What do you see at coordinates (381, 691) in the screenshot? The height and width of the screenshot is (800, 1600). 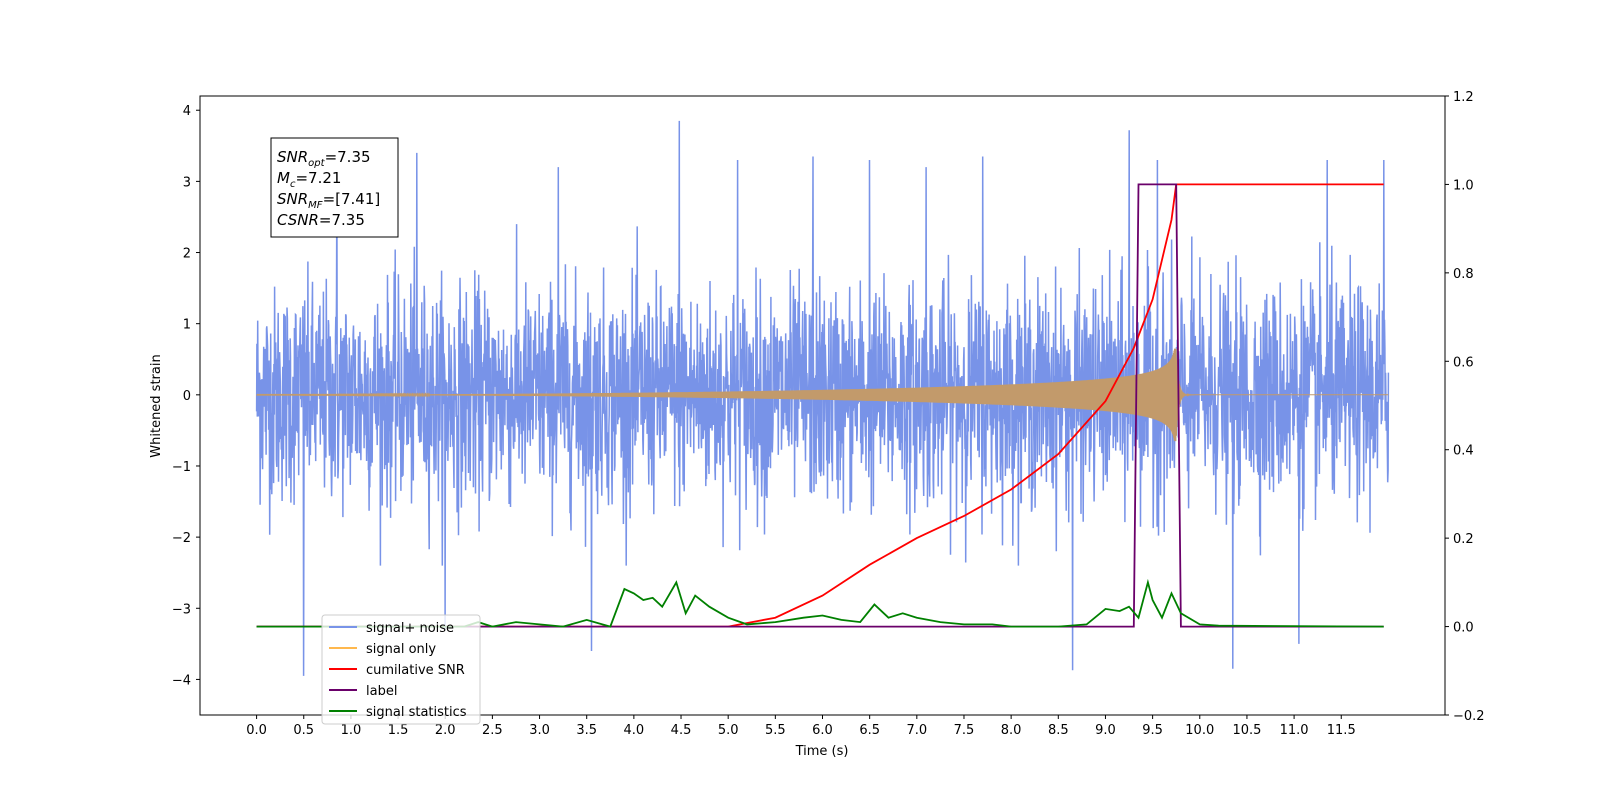 I see `legend-label: label` at bounding box center [381, 691].